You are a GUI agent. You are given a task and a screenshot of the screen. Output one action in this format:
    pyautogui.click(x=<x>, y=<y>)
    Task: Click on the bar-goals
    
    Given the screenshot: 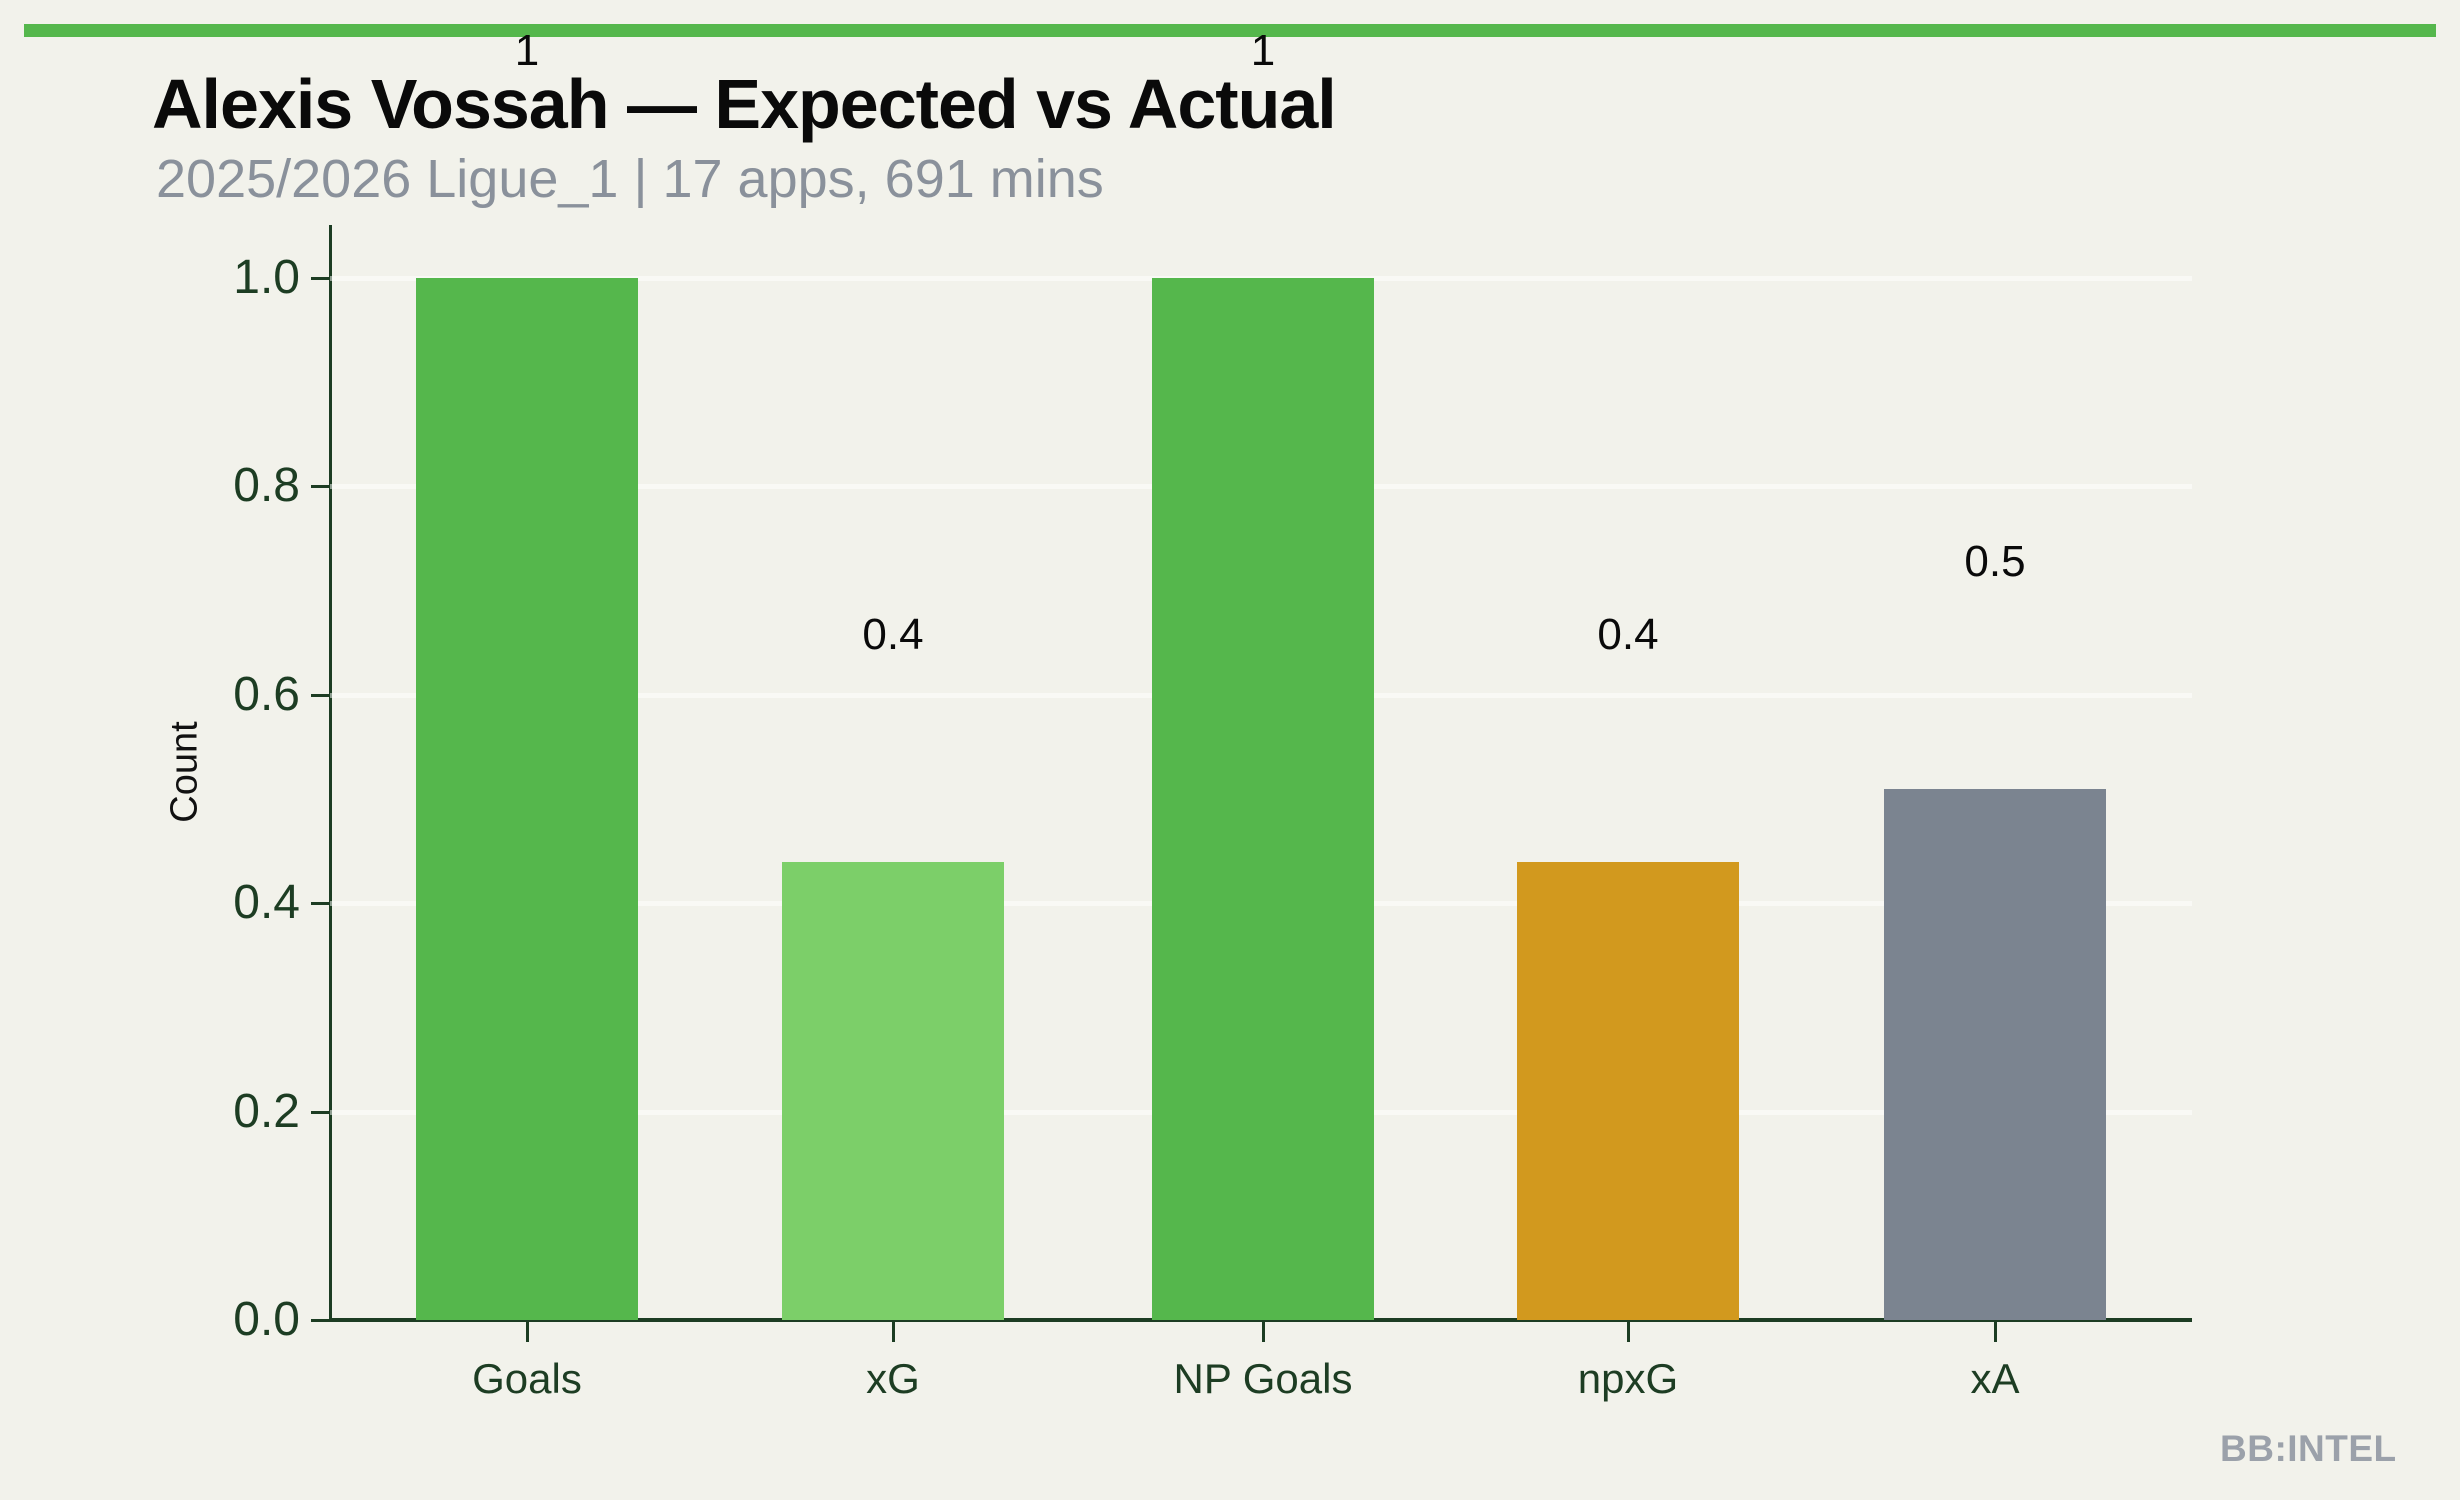 What is the action you would take?
    pyautogui.click(x=527, y=799)
    